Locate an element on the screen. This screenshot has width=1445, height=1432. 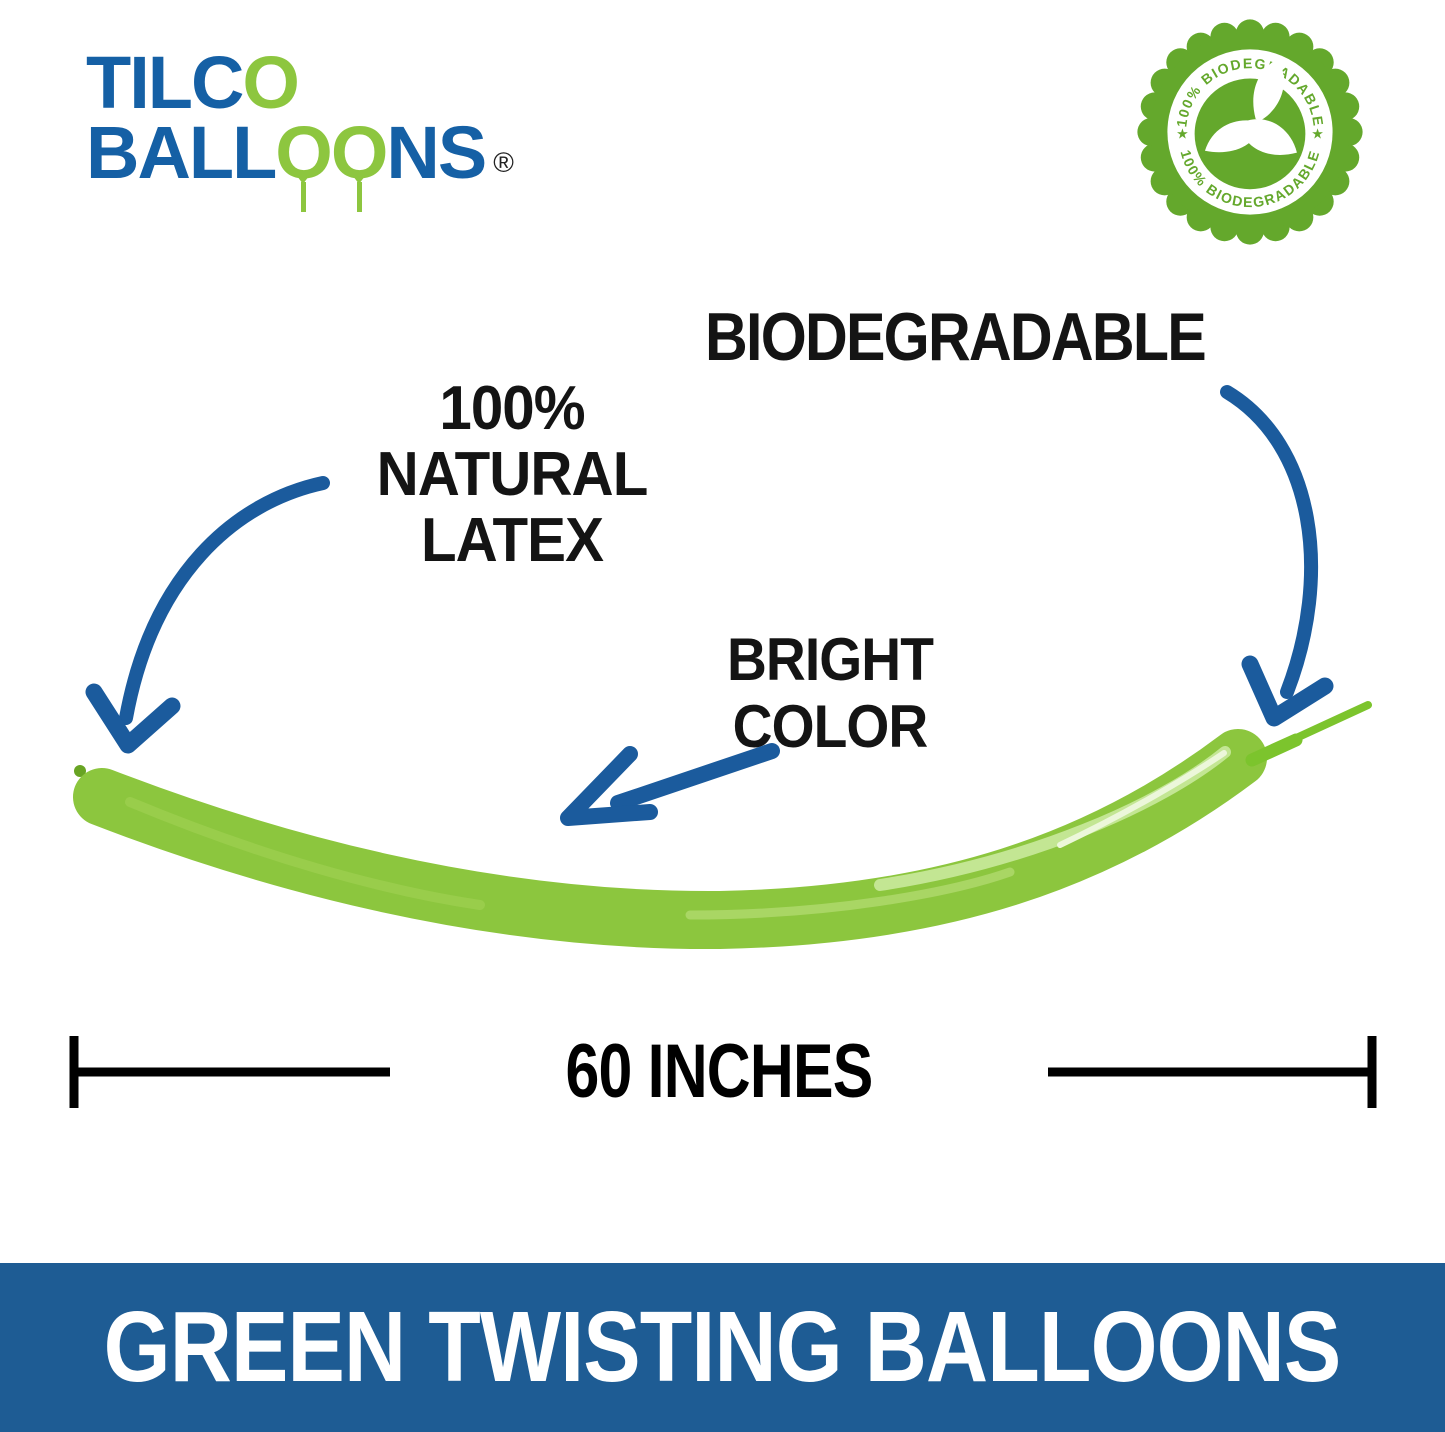
product-title-banner: GREEN TWISTING BALLOONS is located at coordinates (722, 1347).